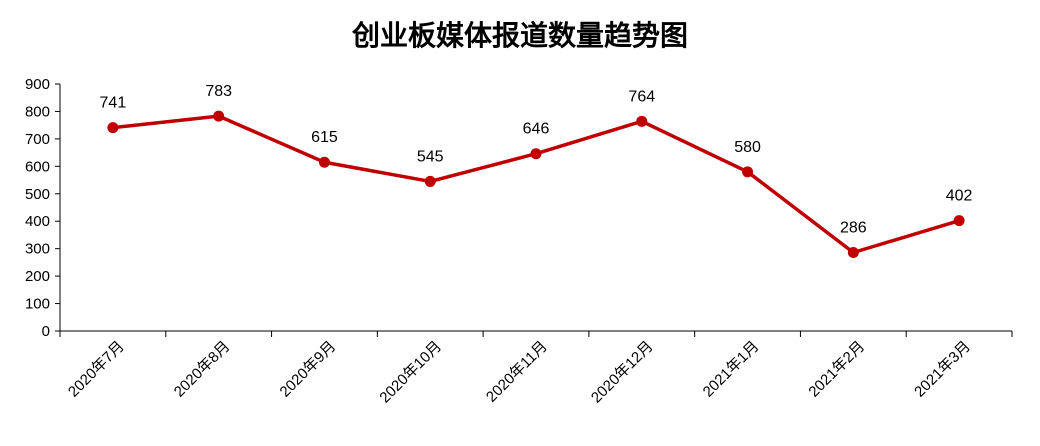 The width and height of the screenshot is (1040, 446). I want to click on x-tick-label: 2020年8月, so click(202, 369).